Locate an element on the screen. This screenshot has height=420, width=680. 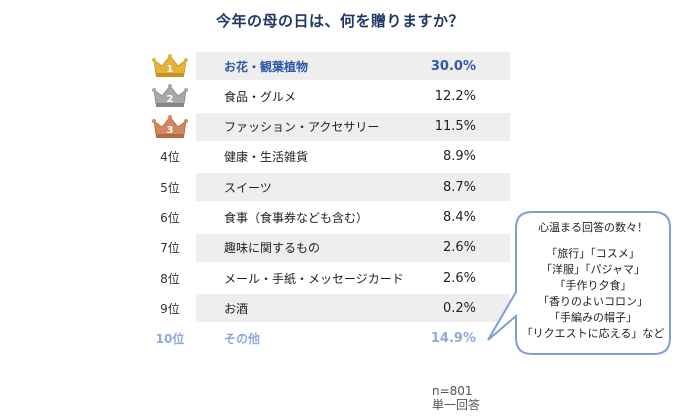
item-value: 30.0% is located at coordinates (453, 66).